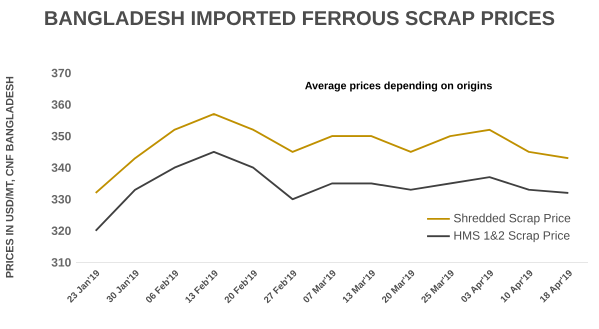 Image resolution: width=599 pixels, height=329 pixels. Describe the element at coordinates (512, 219) in the screenshot. I see `legend-label: Shredded Scrap Price` at that location.